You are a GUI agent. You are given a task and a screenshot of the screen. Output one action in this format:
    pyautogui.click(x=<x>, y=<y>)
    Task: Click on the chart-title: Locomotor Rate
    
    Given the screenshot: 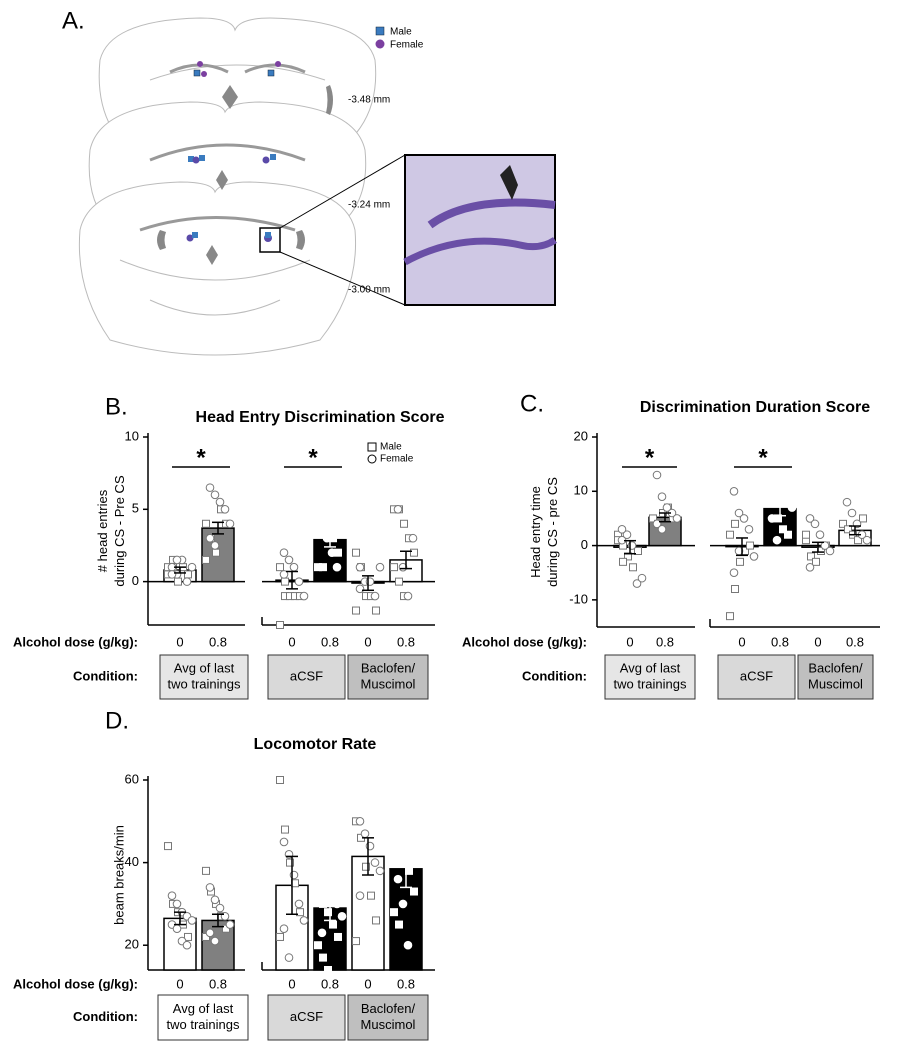 What is the action you would take?
    pyautogui.click(x=315, y=744)
    